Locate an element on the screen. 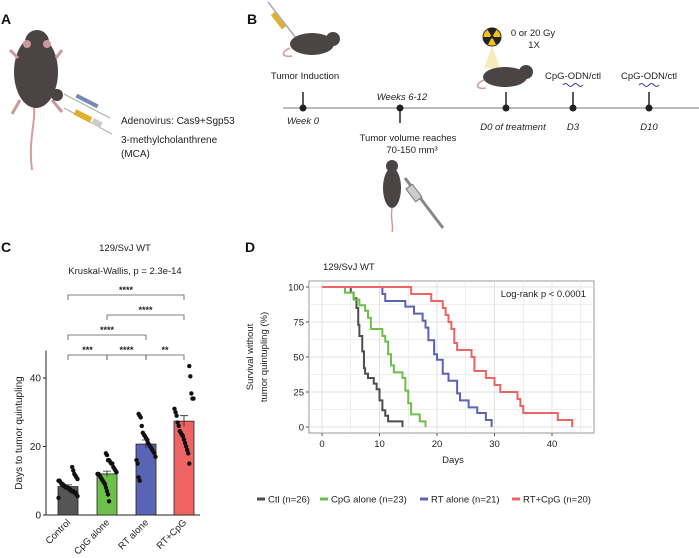 Image resolution: width=699 pixels, height=558 pixels. km-chart-title: 129/SvJ WT is located at coordinates (349, 267).